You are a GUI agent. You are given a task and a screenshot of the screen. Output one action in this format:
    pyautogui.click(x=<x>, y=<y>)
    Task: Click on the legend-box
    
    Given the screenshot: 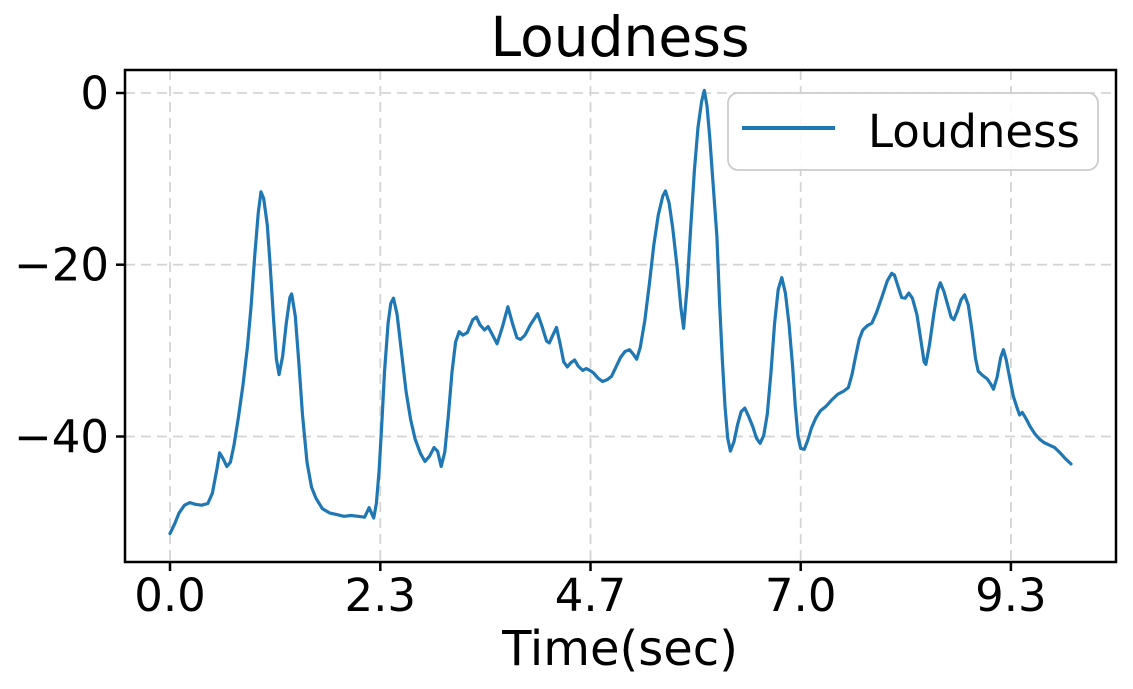 What is the action you would take?
    pyautogui.click(x=913, y=131)
    